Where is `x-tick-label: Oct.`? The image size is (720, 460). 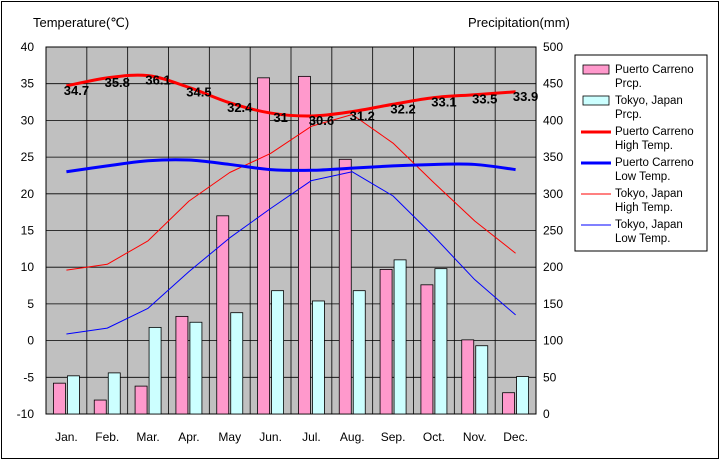
x-tick-label: Oct. is located at coordinates (434, 437).